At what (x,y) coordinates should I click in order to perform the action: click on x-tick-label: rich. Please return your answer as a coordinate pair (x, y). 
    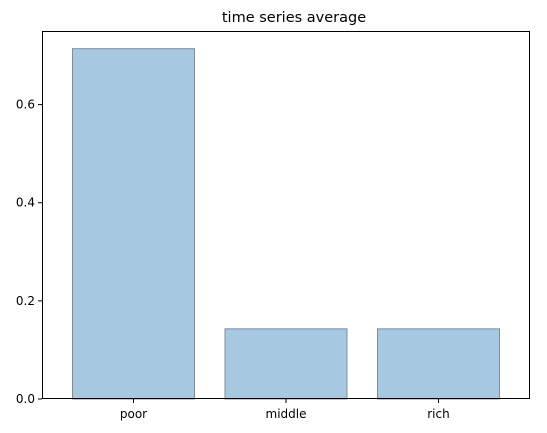
    Looking at the image, I should click on (438, 414).